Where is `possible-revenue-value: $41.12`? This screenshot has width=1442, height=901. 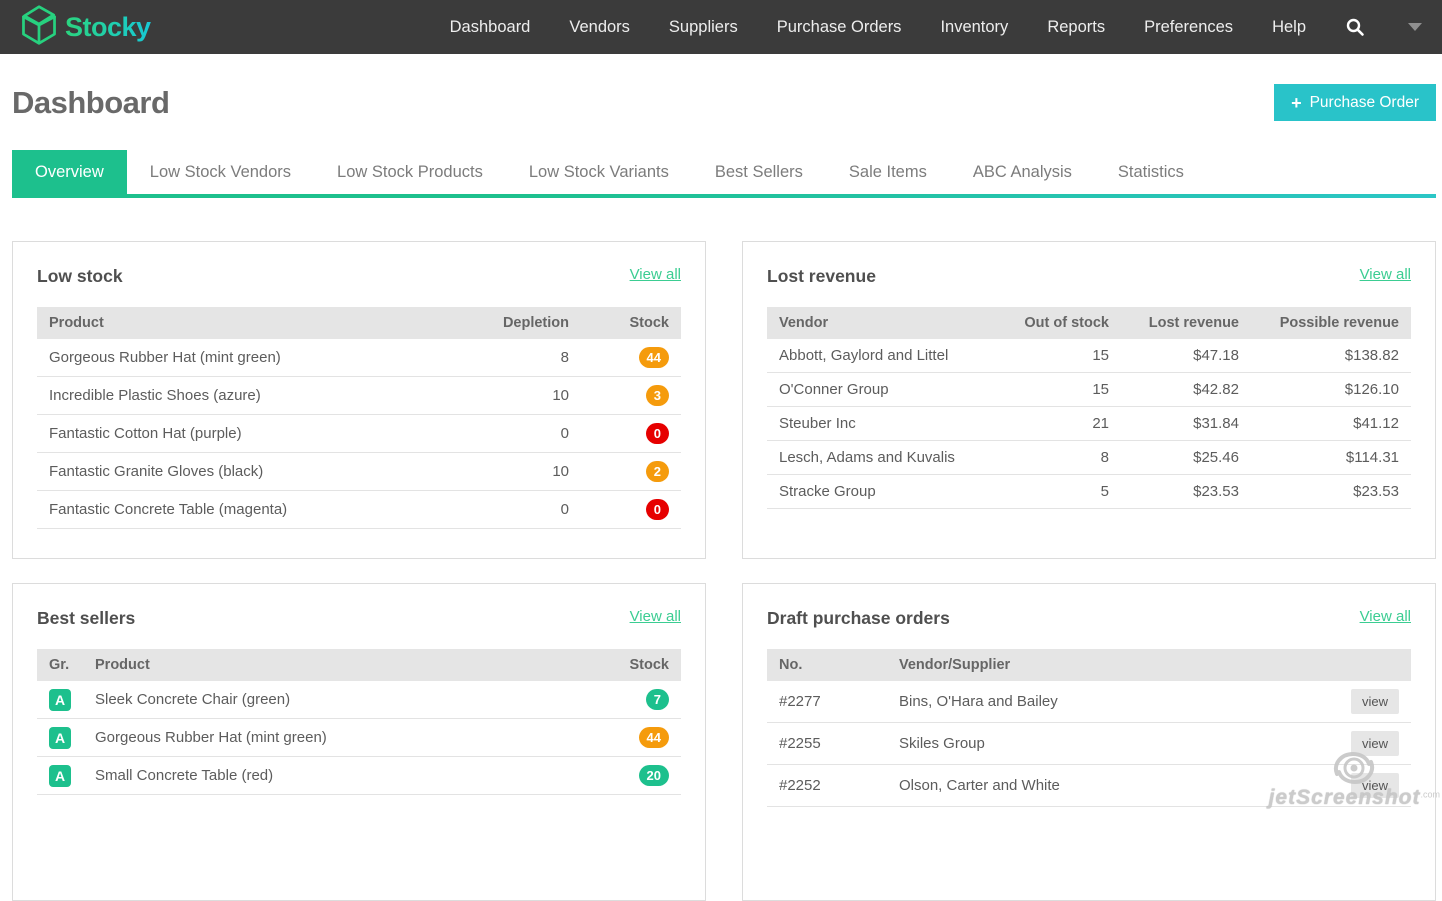
possible-revenue-value: $41.12 is located at coordinates (1331, 423).